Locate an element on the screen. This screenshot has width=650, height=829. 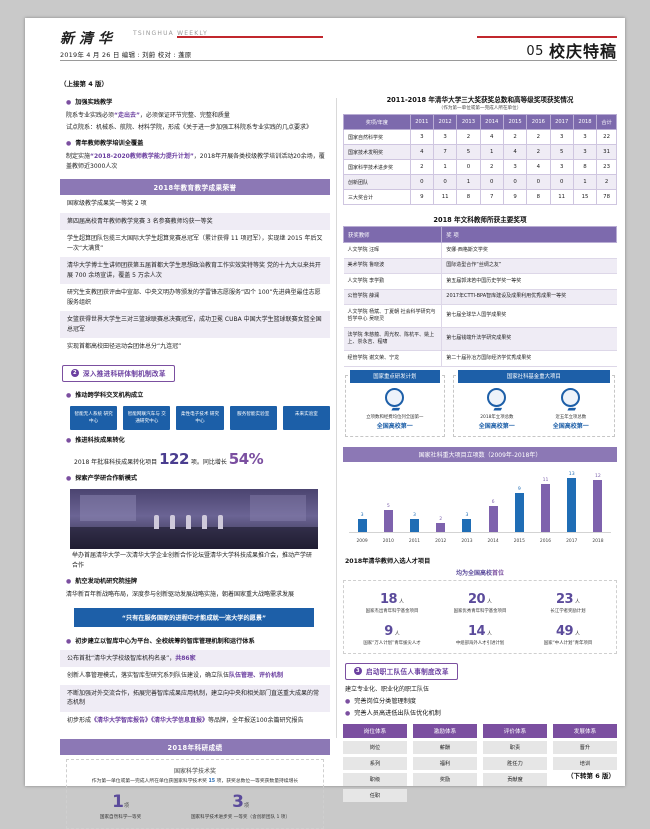
column-header: 2015 is located at coordinates (515, 122).